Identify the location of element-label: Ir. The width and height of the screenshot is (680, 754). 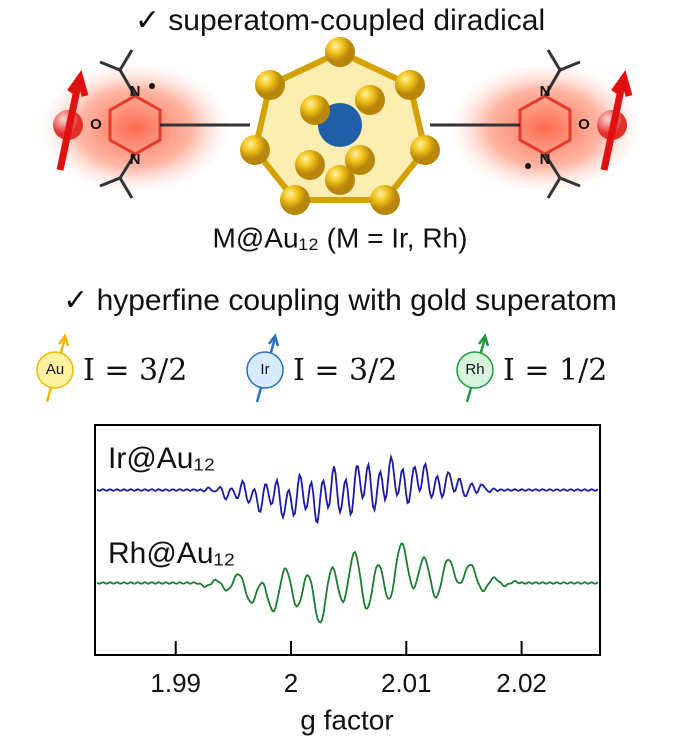
(264, 369).